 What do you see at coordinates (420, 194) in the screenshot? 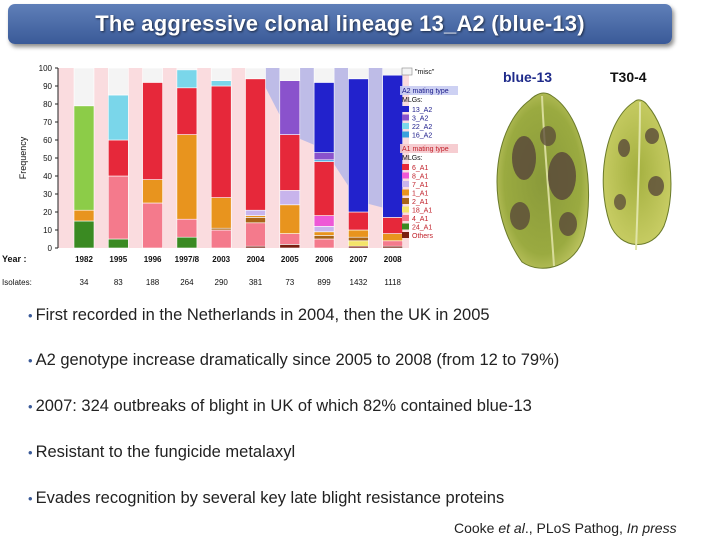
I see `legend-item-label: 1_A1` at bounding box center [420, 194].